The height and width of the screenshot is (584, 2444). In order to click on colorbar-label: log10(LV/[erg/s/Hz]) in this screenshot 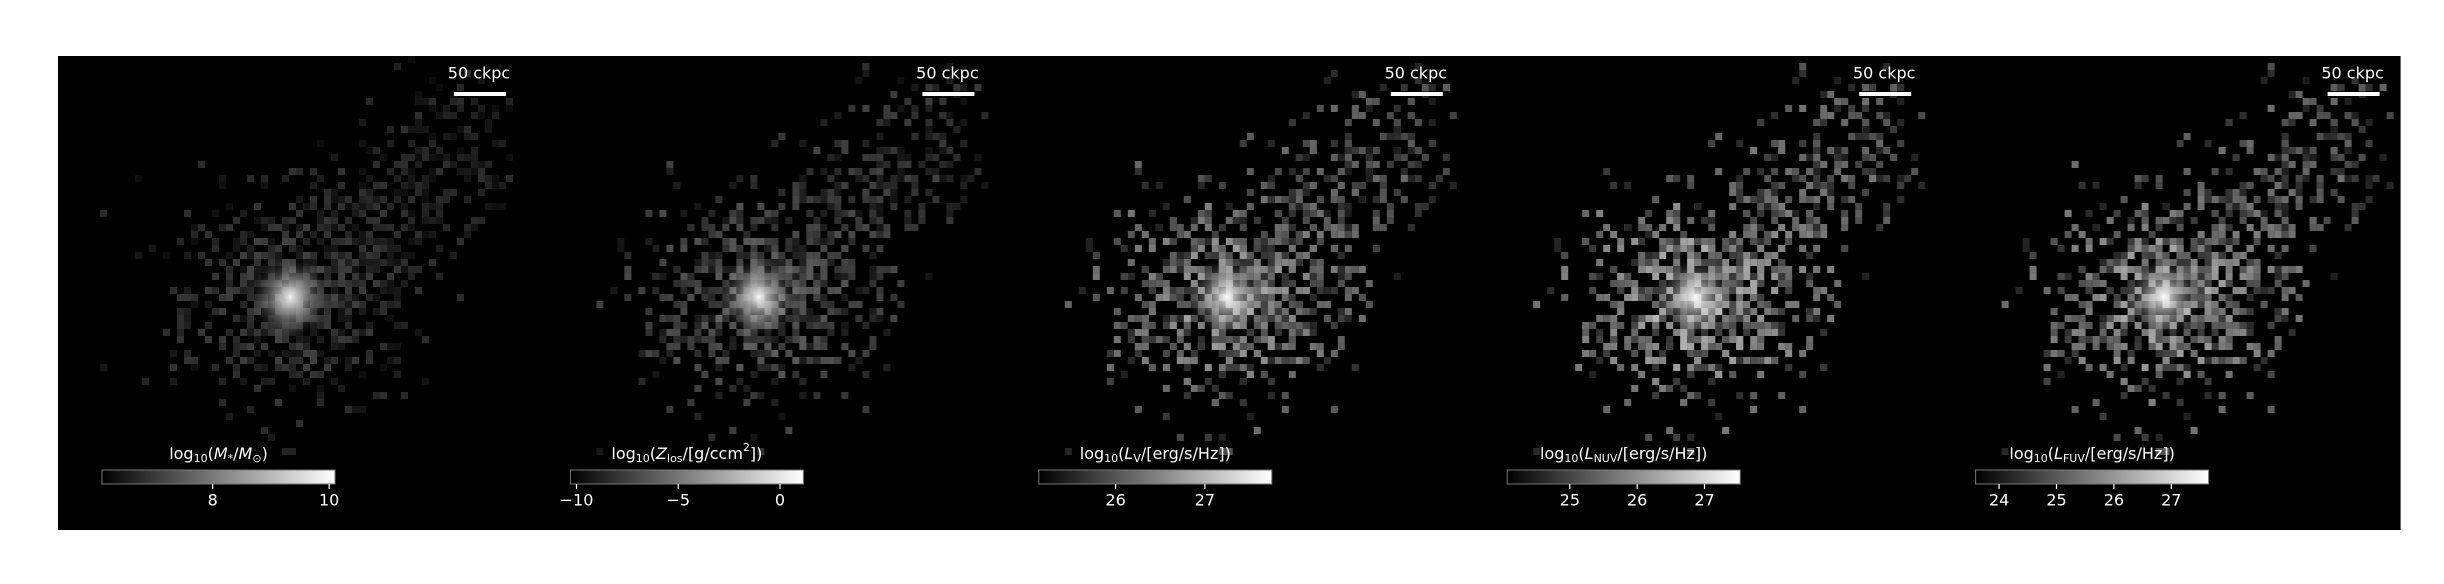, I will do `click(1155, 455)`.